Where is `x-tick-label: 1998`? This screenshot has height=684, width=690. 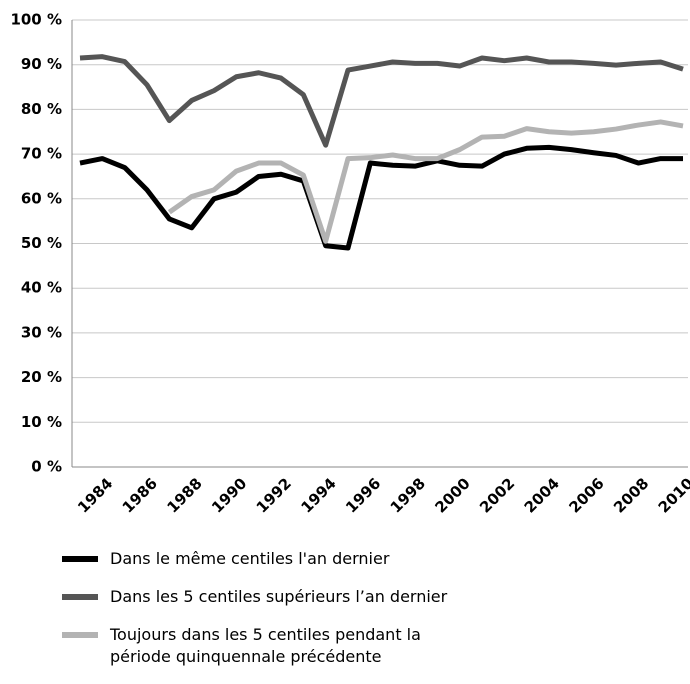 x-tick-label: 1998 is located at coordinates (408, 495).